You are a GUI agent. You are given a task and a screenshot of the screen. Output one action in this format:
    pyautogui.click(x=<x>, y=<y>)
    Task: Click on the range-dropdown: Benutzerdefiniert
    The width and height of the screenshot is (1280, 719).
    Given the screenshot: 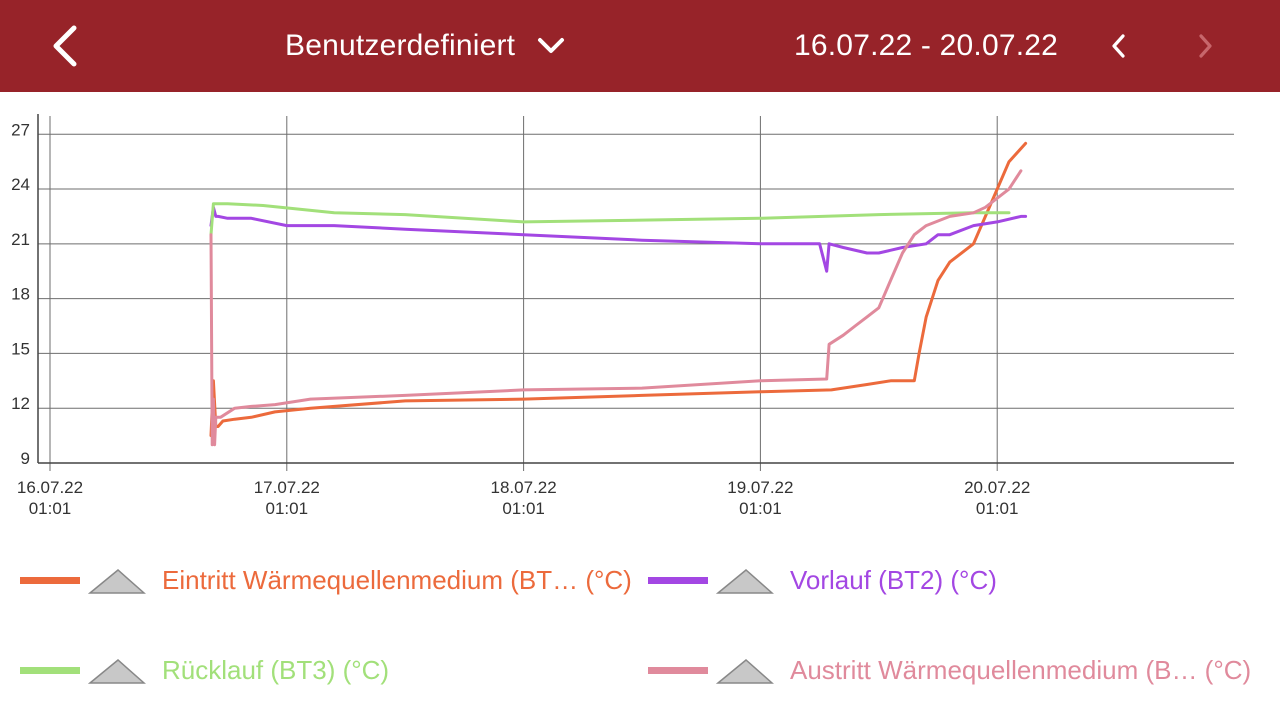 What is the action you would take?
    pyautogui.click(x=425, y=46)
    